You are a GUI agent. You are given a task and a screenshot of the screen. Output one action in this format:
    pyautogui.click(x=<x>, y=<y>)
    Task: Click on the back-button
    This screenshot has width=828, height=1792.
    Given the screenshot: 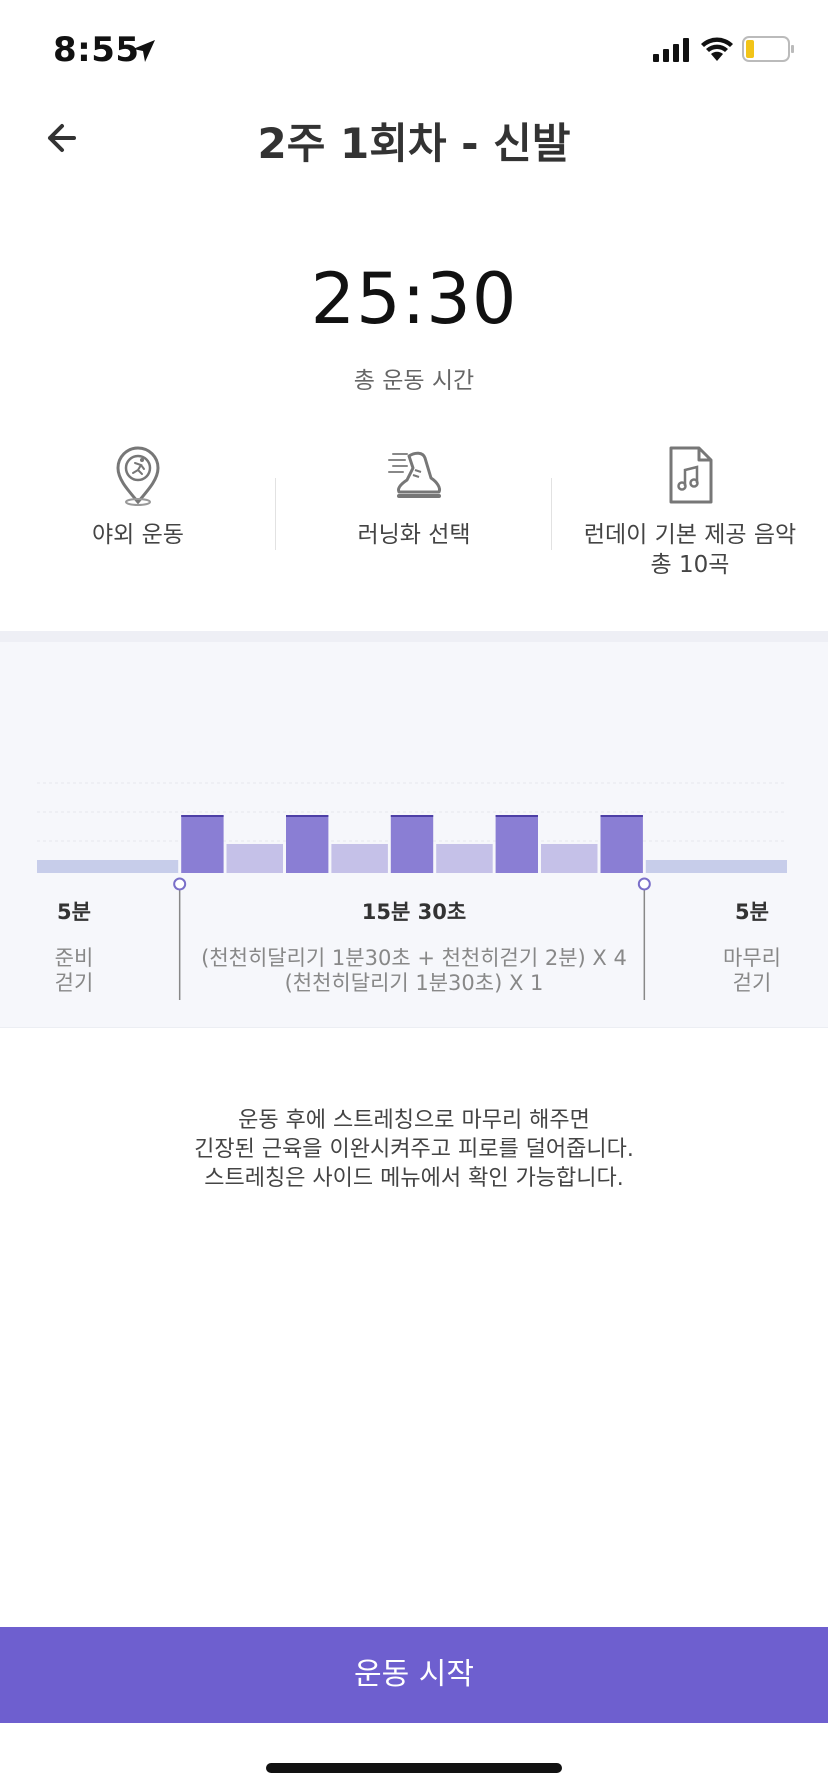 What is the action you would take?
    pyautogui.click(x=66, y=138)
    